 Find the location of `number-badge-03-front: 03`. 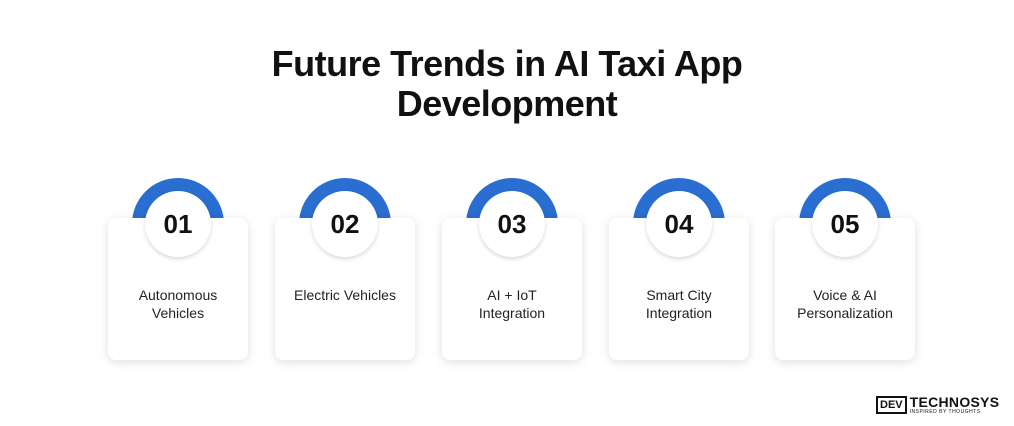

number-badge-03-front: 03 is located at coordinates (512, 224).